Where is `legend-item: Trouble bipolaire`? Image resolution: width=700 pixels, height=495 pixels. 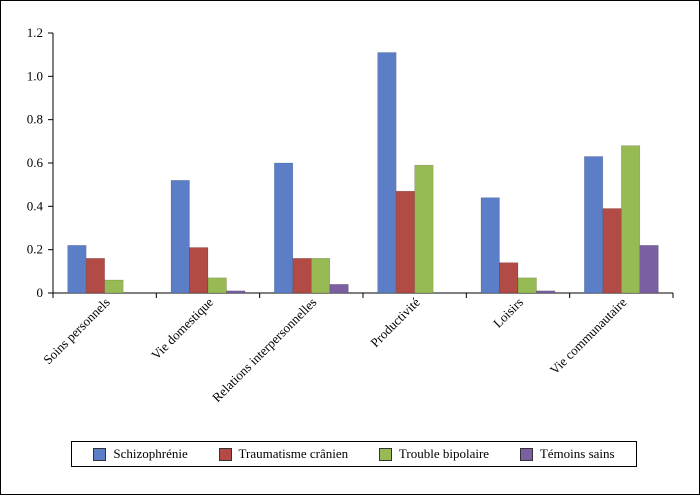 legend-item: Trouble bipolaire is located at coordinates (434, 454).